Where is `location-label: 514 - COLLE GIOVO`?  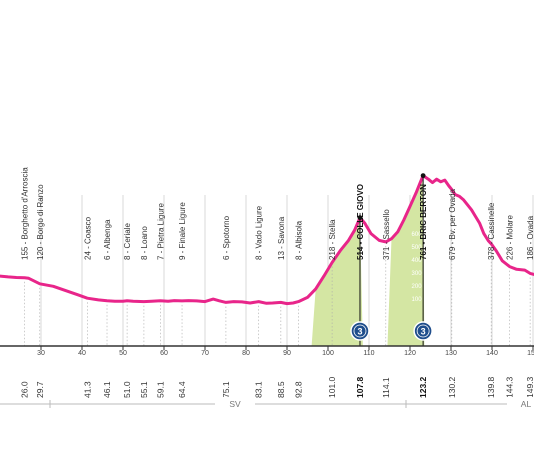
location-label: 514 - COLLE GIOVO is located at coordinates (360, 222).